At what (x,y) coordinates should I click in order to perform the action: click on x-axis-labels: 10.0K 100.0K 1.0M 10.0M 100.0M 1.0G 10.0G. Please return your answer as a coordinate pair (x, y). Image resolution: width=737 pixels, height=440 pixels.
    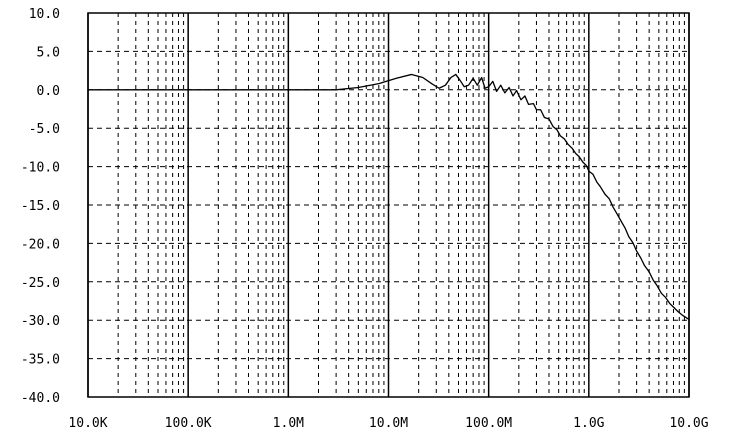
    Looking at the image, I should click on (388, 423).